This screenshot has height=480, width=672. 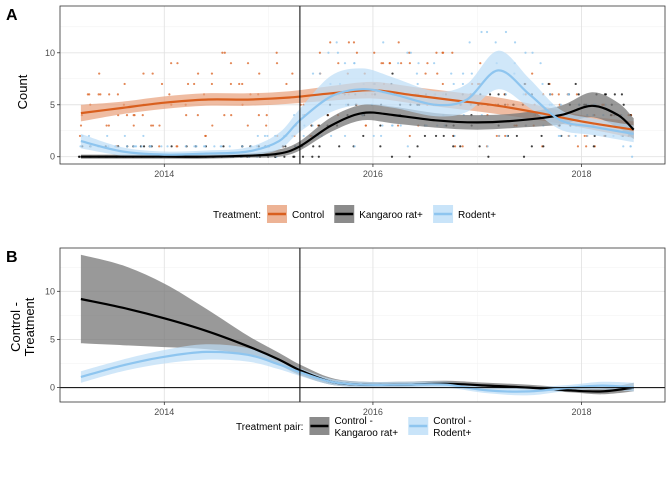 I want to click on legend-item-rodent: Rodent+, so click(x=464, y=214).